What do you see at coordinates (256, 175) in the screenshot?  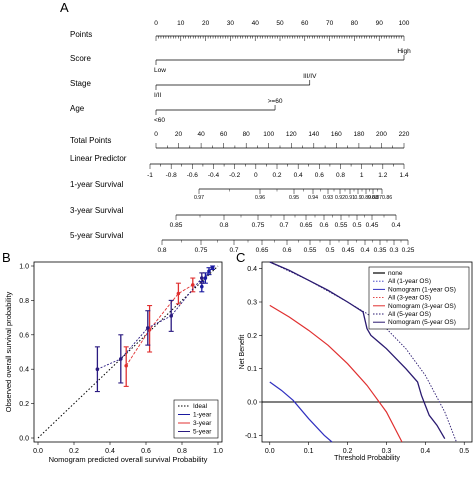 I see `linear-predictor-tick-label: 0` at bounding box center [256, 175].